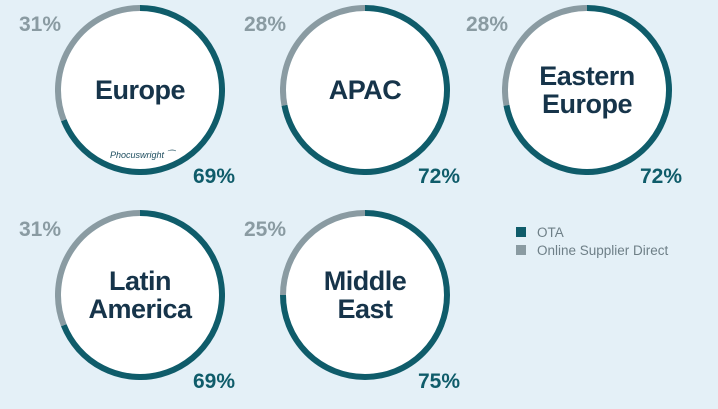 This screenshot has width=718, height=409. What do you see at coordinates (40, 229) in the screenshot?
I see `pct-online-supplier-direct-latin-america: 31%` at bounding box center [40, 229].